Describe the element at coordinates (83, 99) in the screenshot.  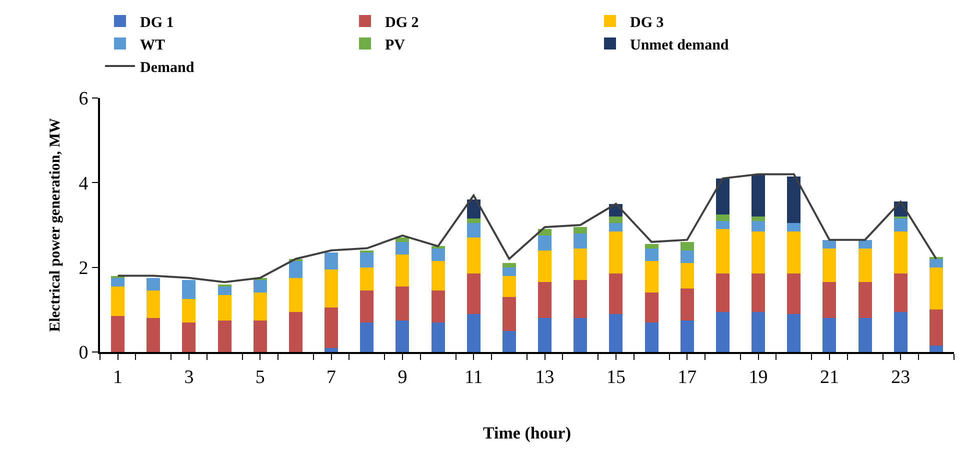
I see `y-tick-label: 6` at that location.